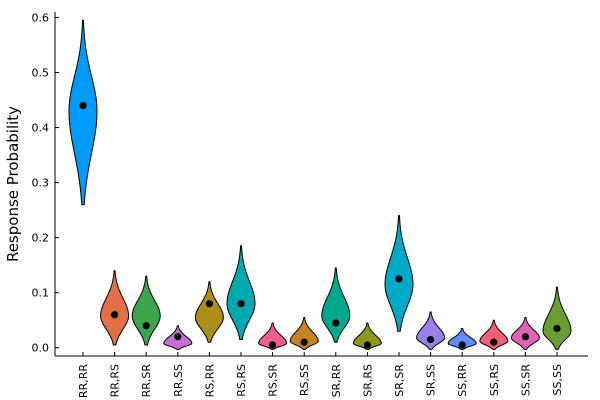 The height and width of the screenshot is (400, 600). What do you see at coordinates (115, 380) in the screenshot?
I see `x-tick-label: RR,RS` at bounding box center [115, 380].